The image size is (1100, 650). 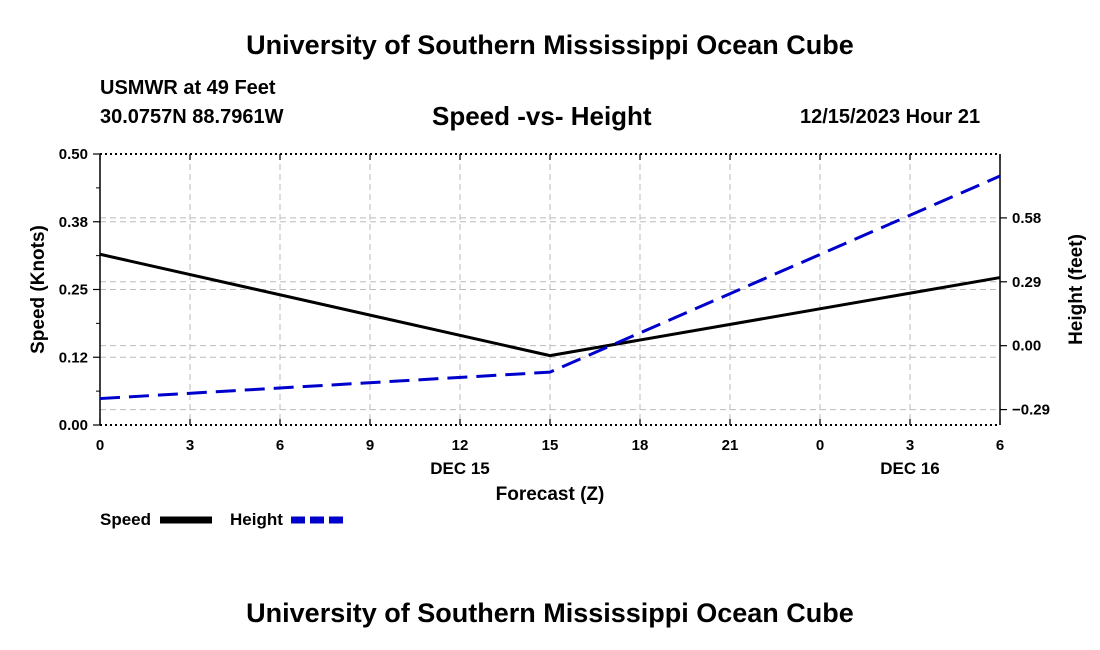 What do you see at coordinates (640, 445) in the screenshot?
I see `x-tick-label: 18` at bounding box center [640, 445].